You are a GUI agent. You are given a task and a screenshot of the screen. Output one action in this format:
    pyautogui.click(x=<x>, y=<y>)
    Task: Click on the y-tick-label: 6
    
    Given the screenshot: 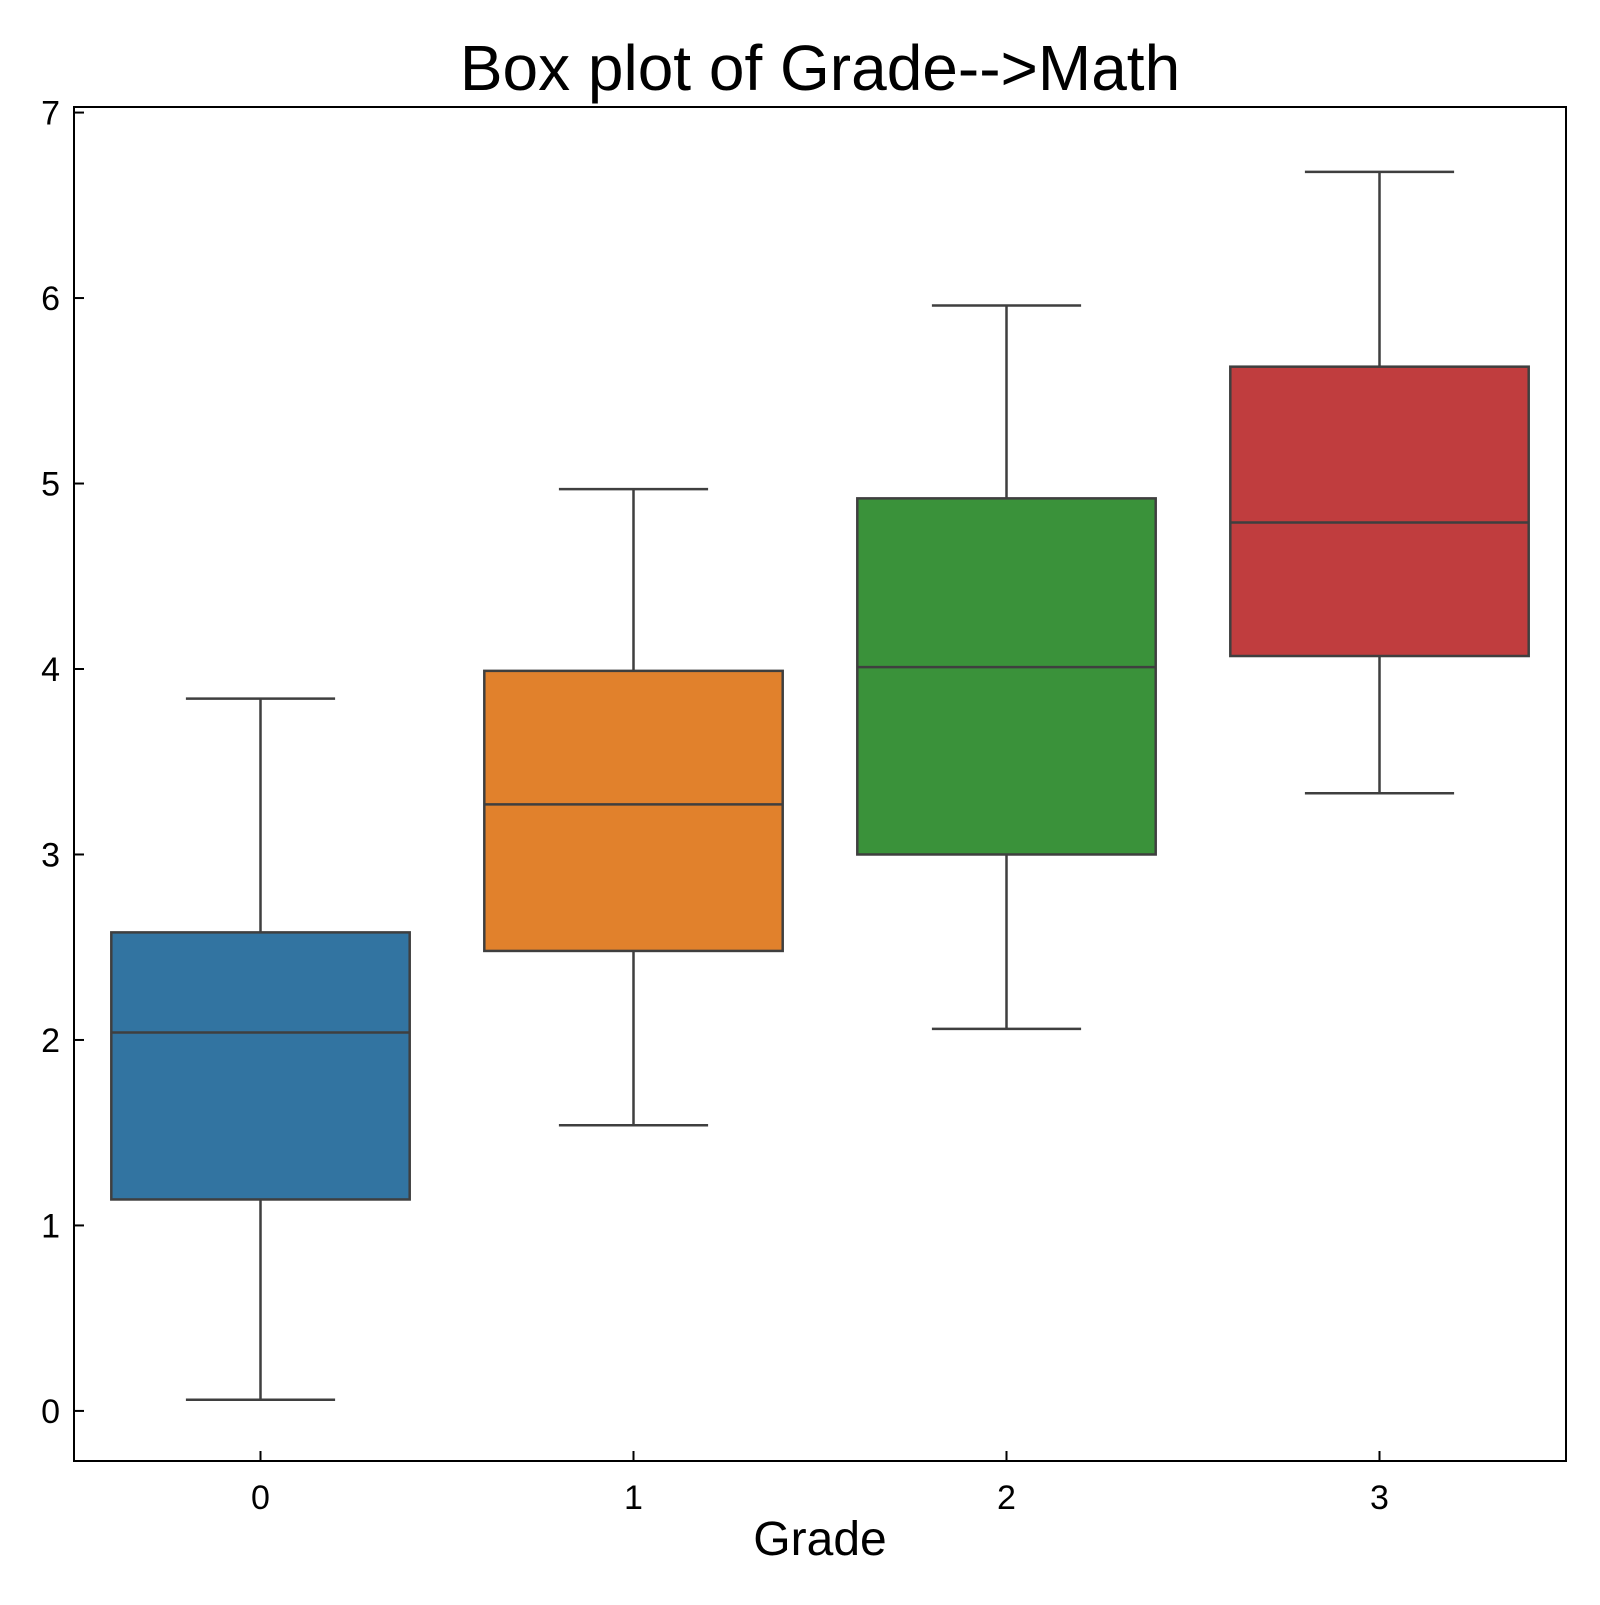 What is the action you would take?
    pyautogui.click(x=50, y=299)
    